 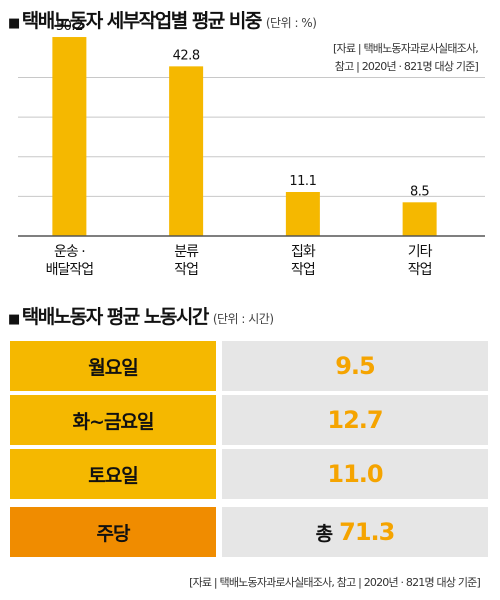 I want to click on bar-value-label: 8.5, so click(x=419, y=191).